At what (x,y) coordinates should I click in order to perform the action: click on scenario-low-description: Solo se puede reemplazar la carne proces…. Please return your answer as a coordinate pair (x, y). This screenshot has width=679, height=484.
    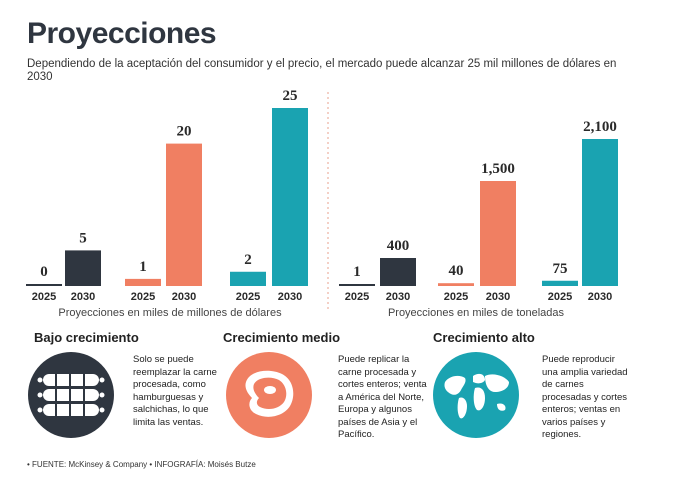
    Looking at the image, I should click on (175, 391).